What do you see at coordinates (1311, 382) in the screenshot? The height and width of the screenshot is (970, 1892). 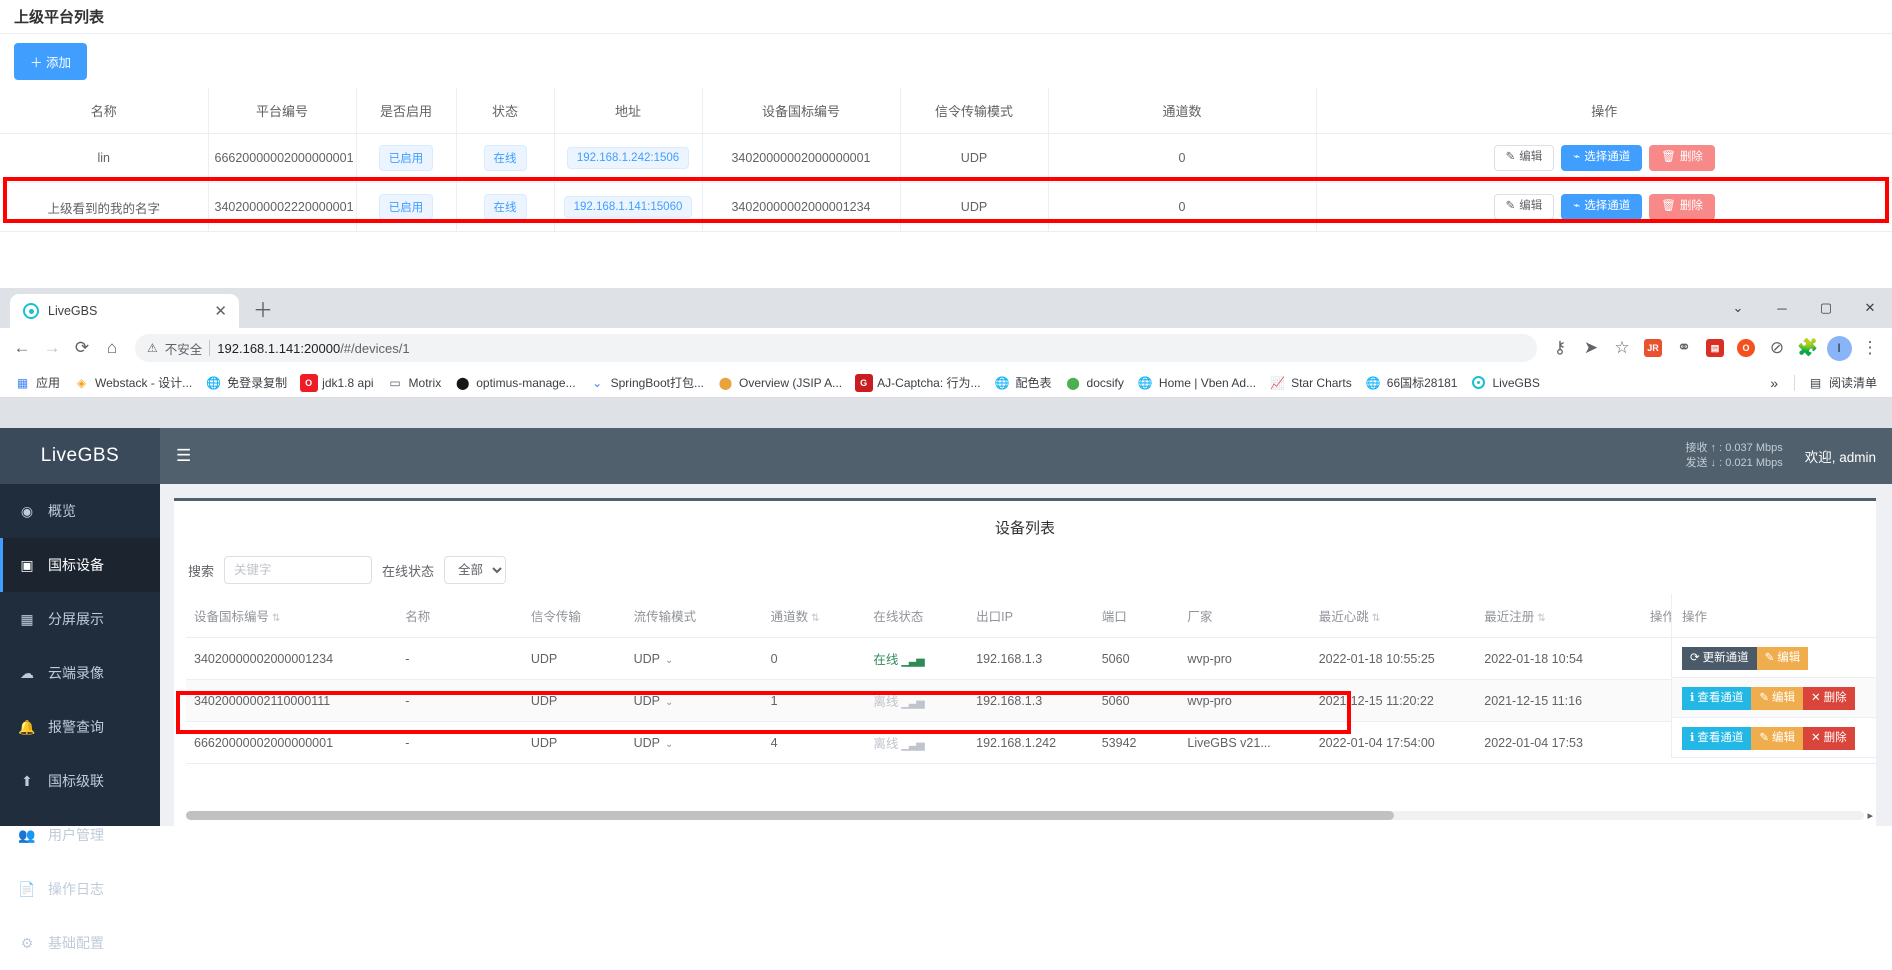 I see `bookmark-item: 📈 Star Charts` at bounding box center [1311, 382].